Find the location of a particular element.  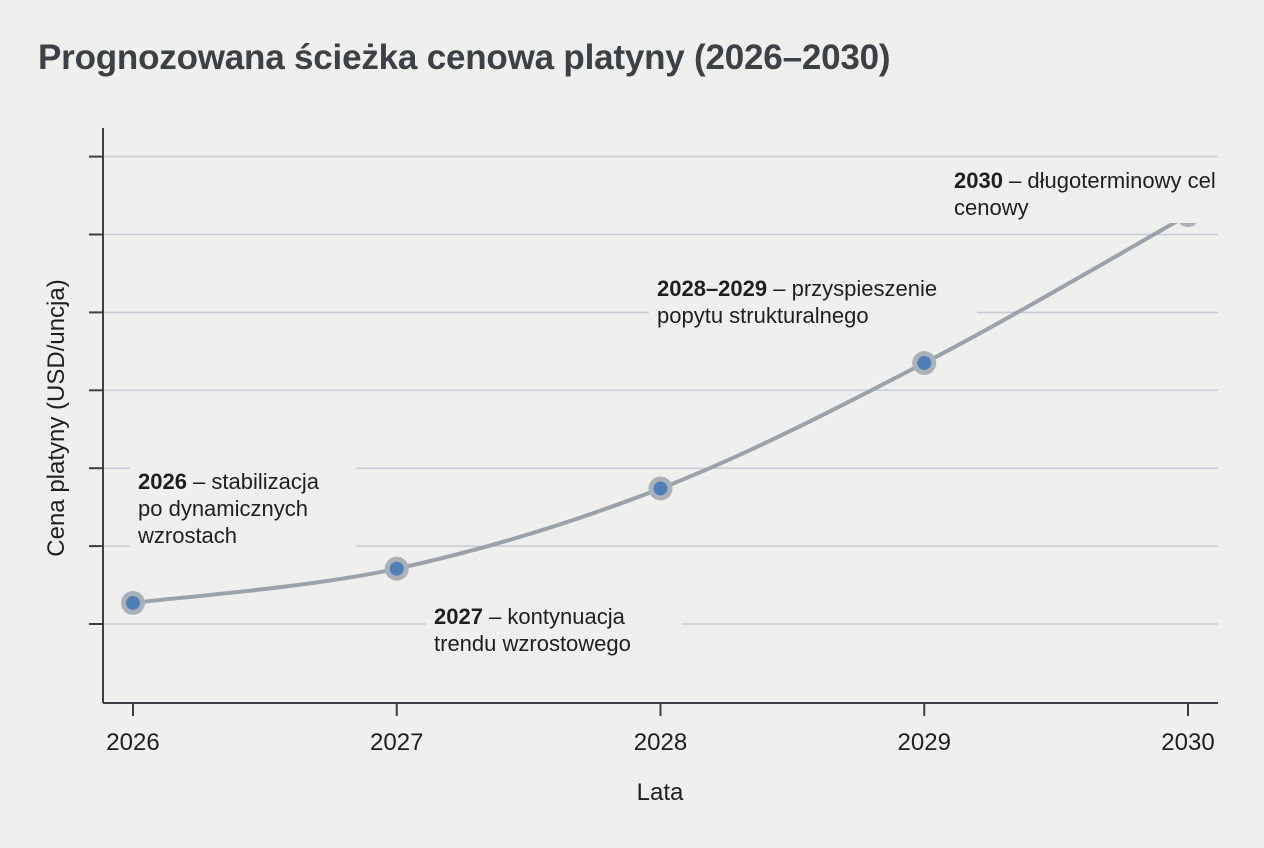

x-axis-ticks: 2026 2027 2028 2029 2030 is located at coordinates (660, 729).